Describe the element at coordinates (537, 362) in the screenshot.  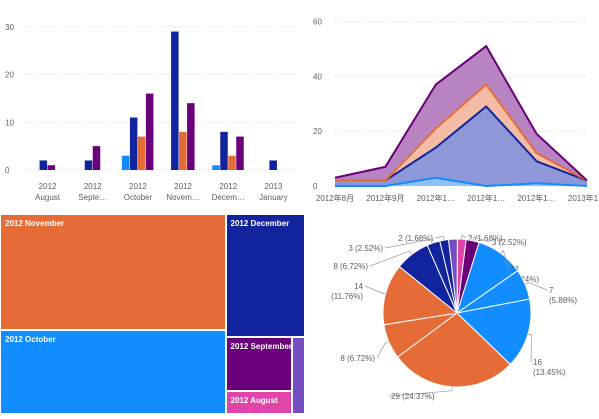
I see `pie-data-label: 16` at that location.